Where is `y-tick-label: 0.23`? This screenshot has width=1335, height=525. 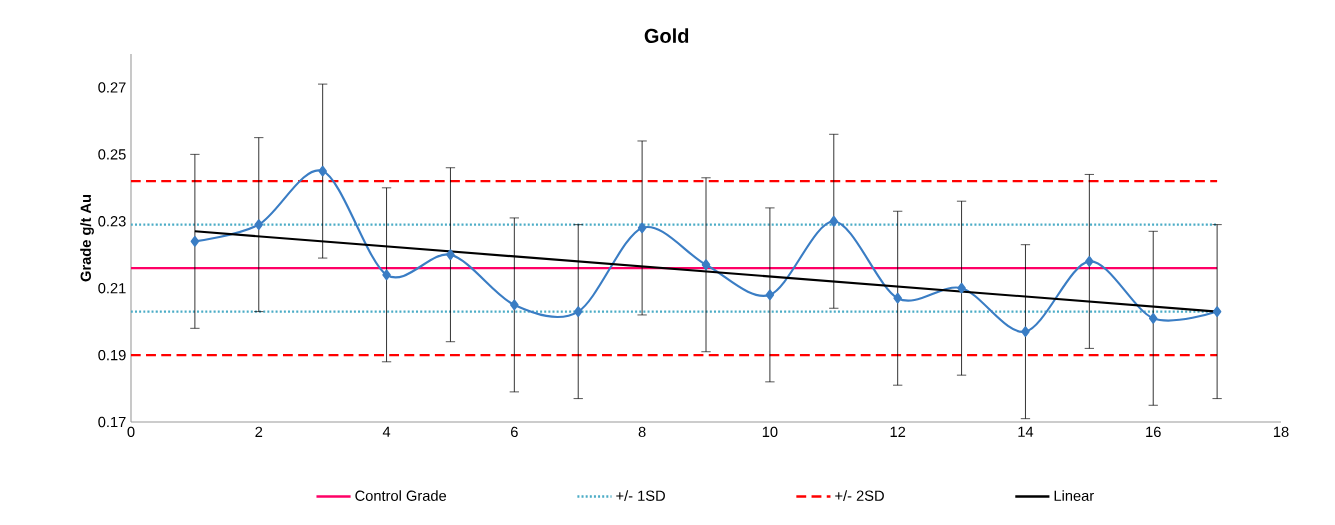
y-tick-label: 0.23 is located at coordinates (112, 221).